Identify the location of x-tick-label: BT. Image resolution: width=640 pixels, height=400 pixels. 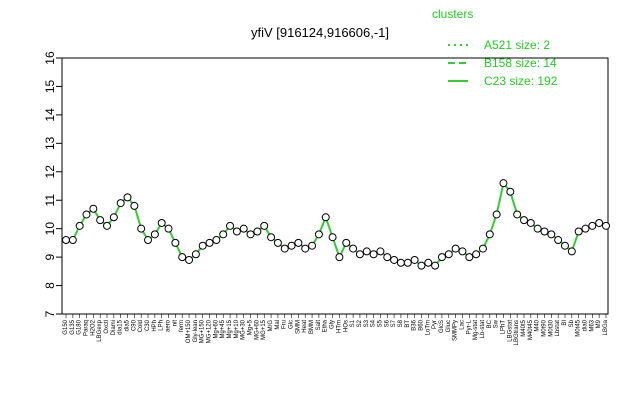
(408, 324).